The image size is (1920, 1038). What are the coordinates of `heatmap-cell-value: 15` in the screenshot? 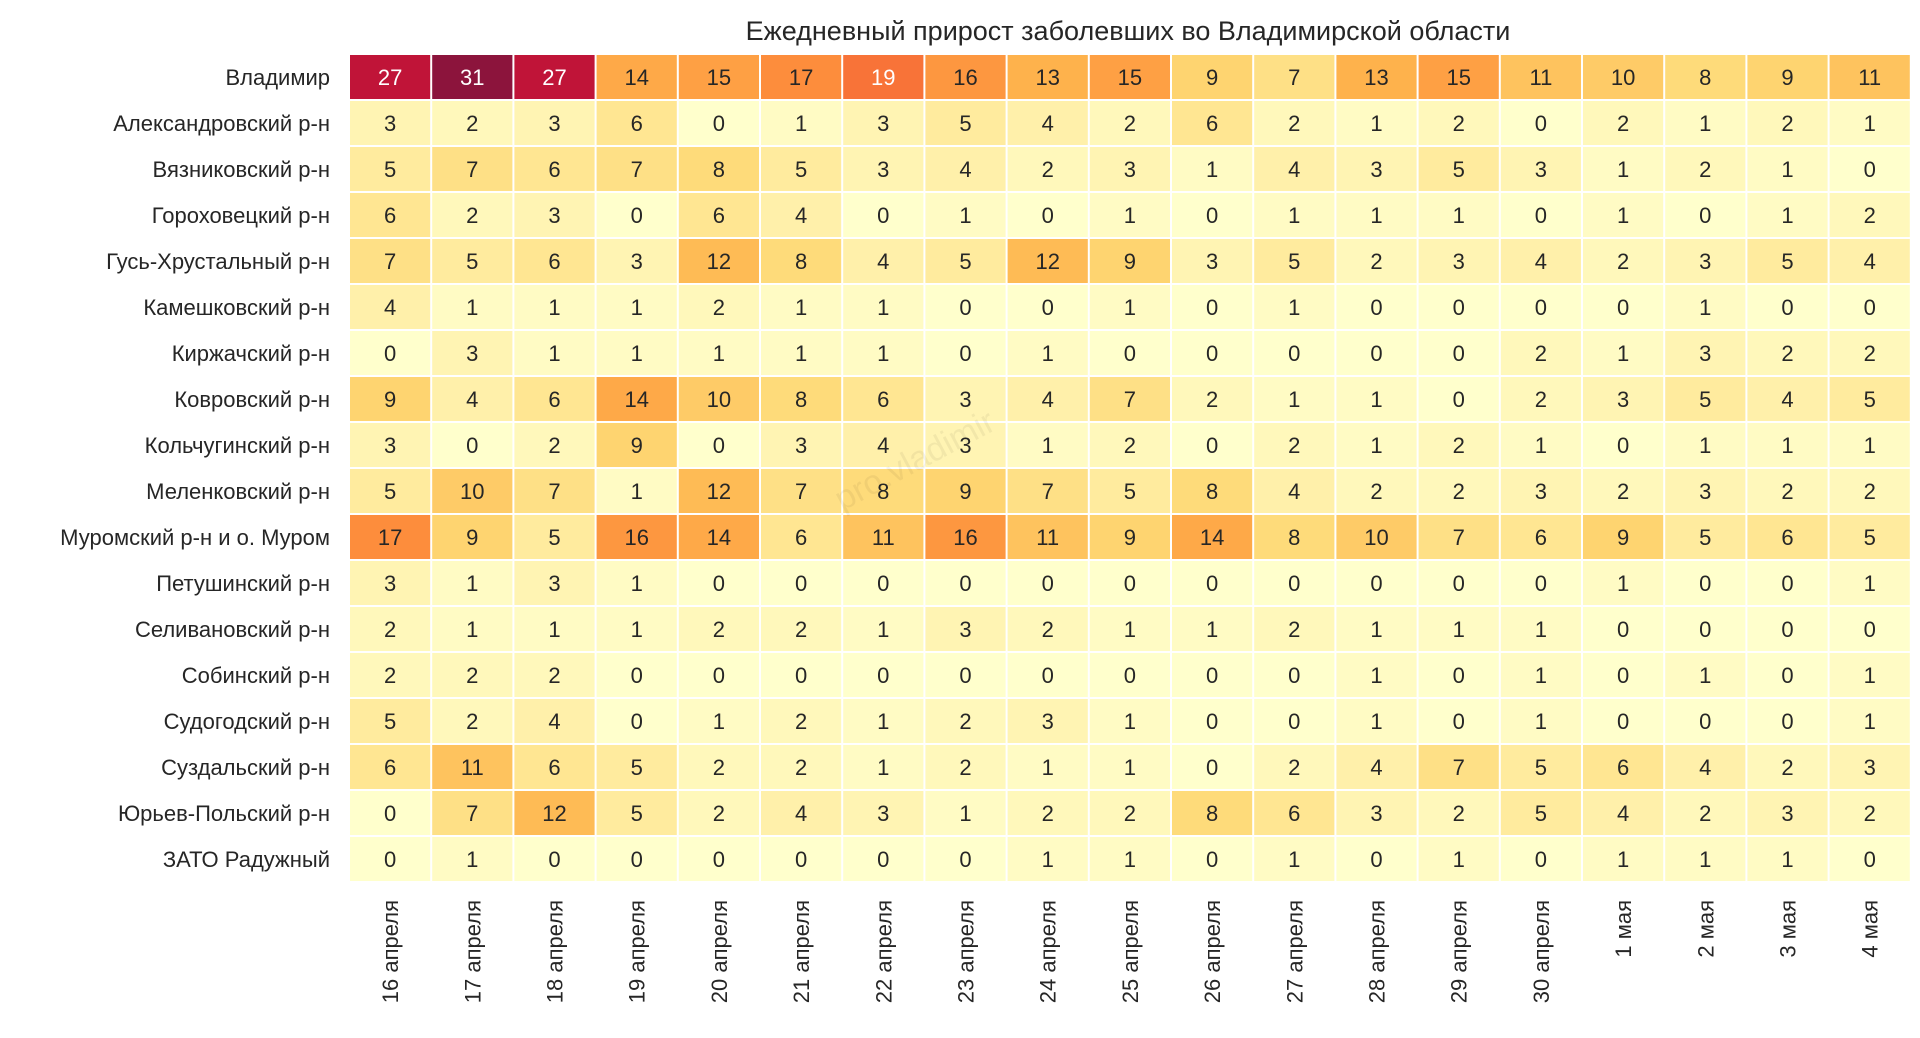 It's located at (1458, 77).